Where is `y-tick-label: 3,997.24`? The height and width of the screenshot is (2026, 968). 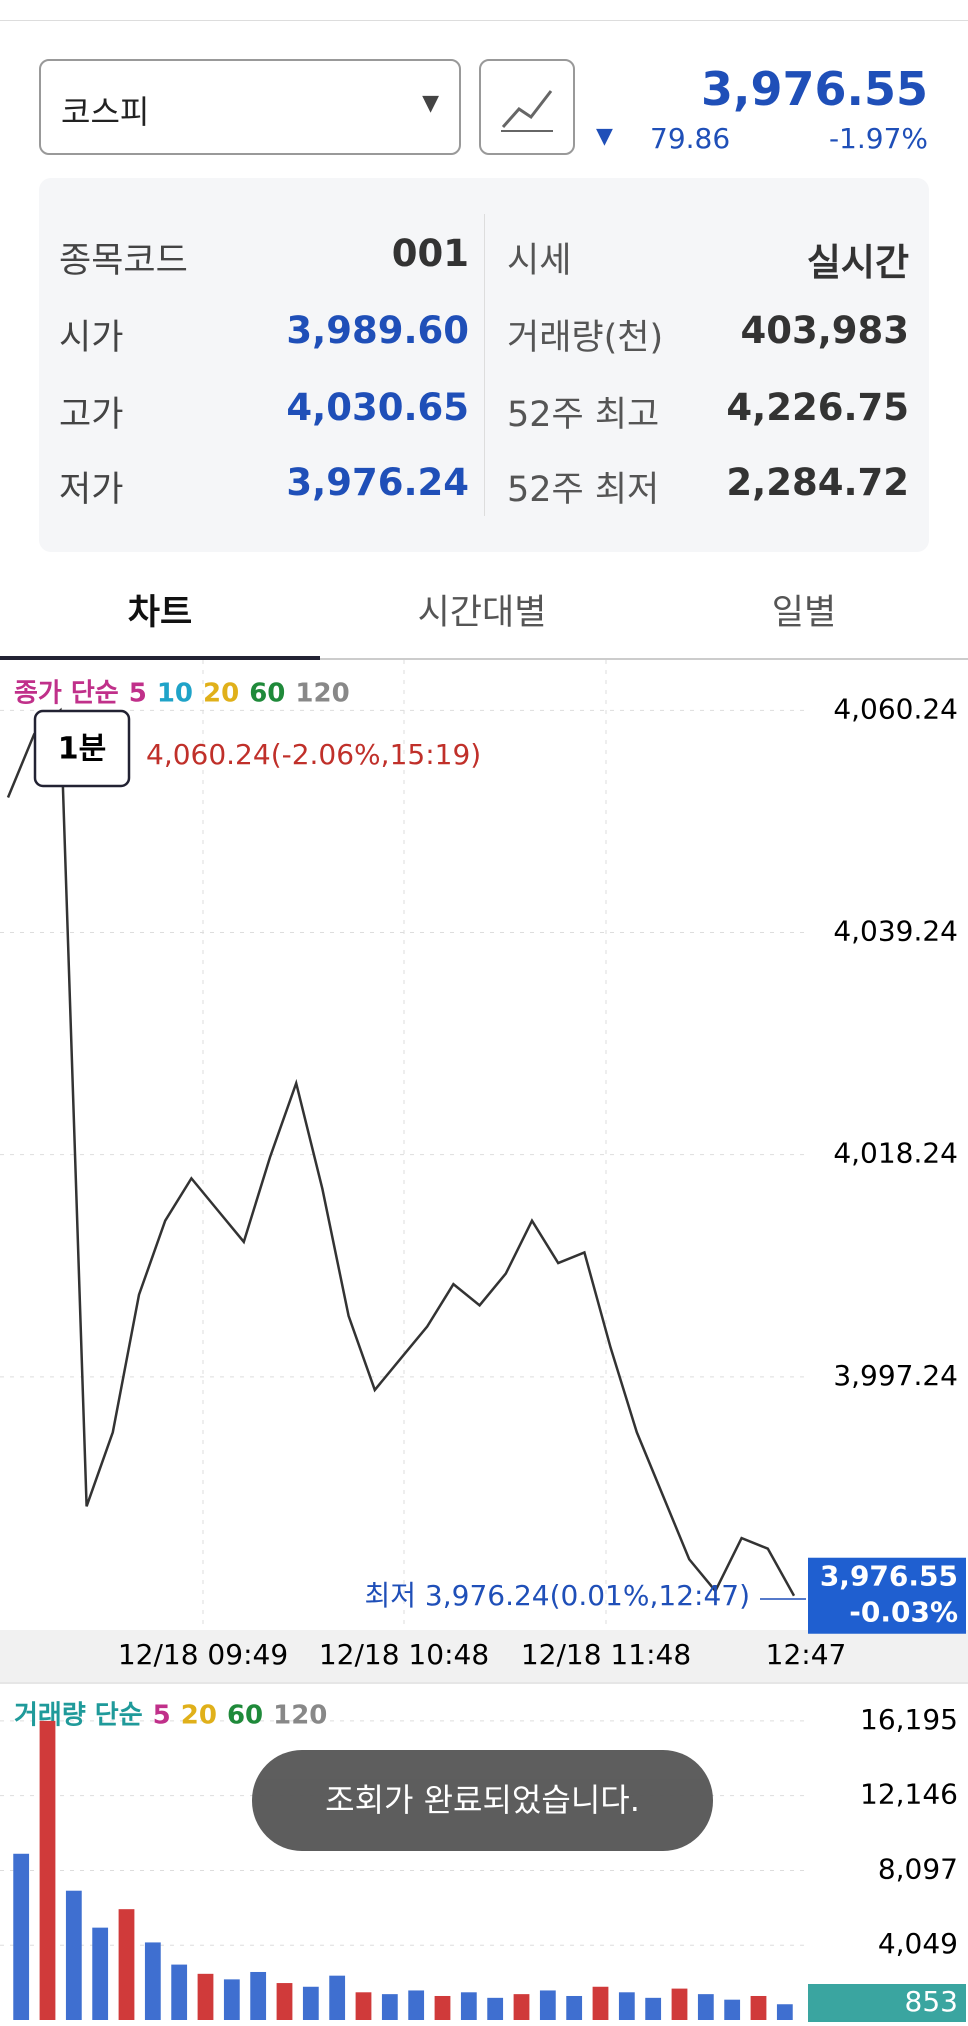
y-tick-label: 3,997.24 is located at coordinates (895, 1375).